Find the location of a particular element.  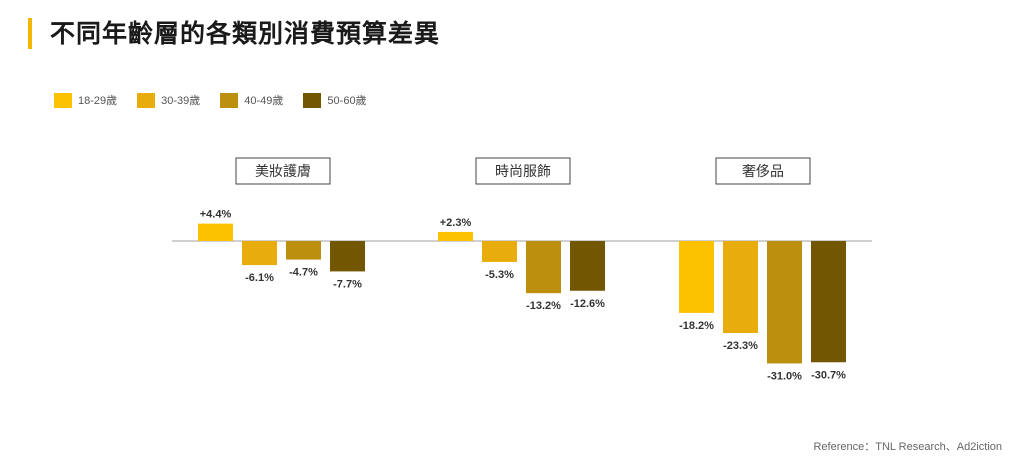

legend-label: 50-60歲 is located at coordinates (347, 101).